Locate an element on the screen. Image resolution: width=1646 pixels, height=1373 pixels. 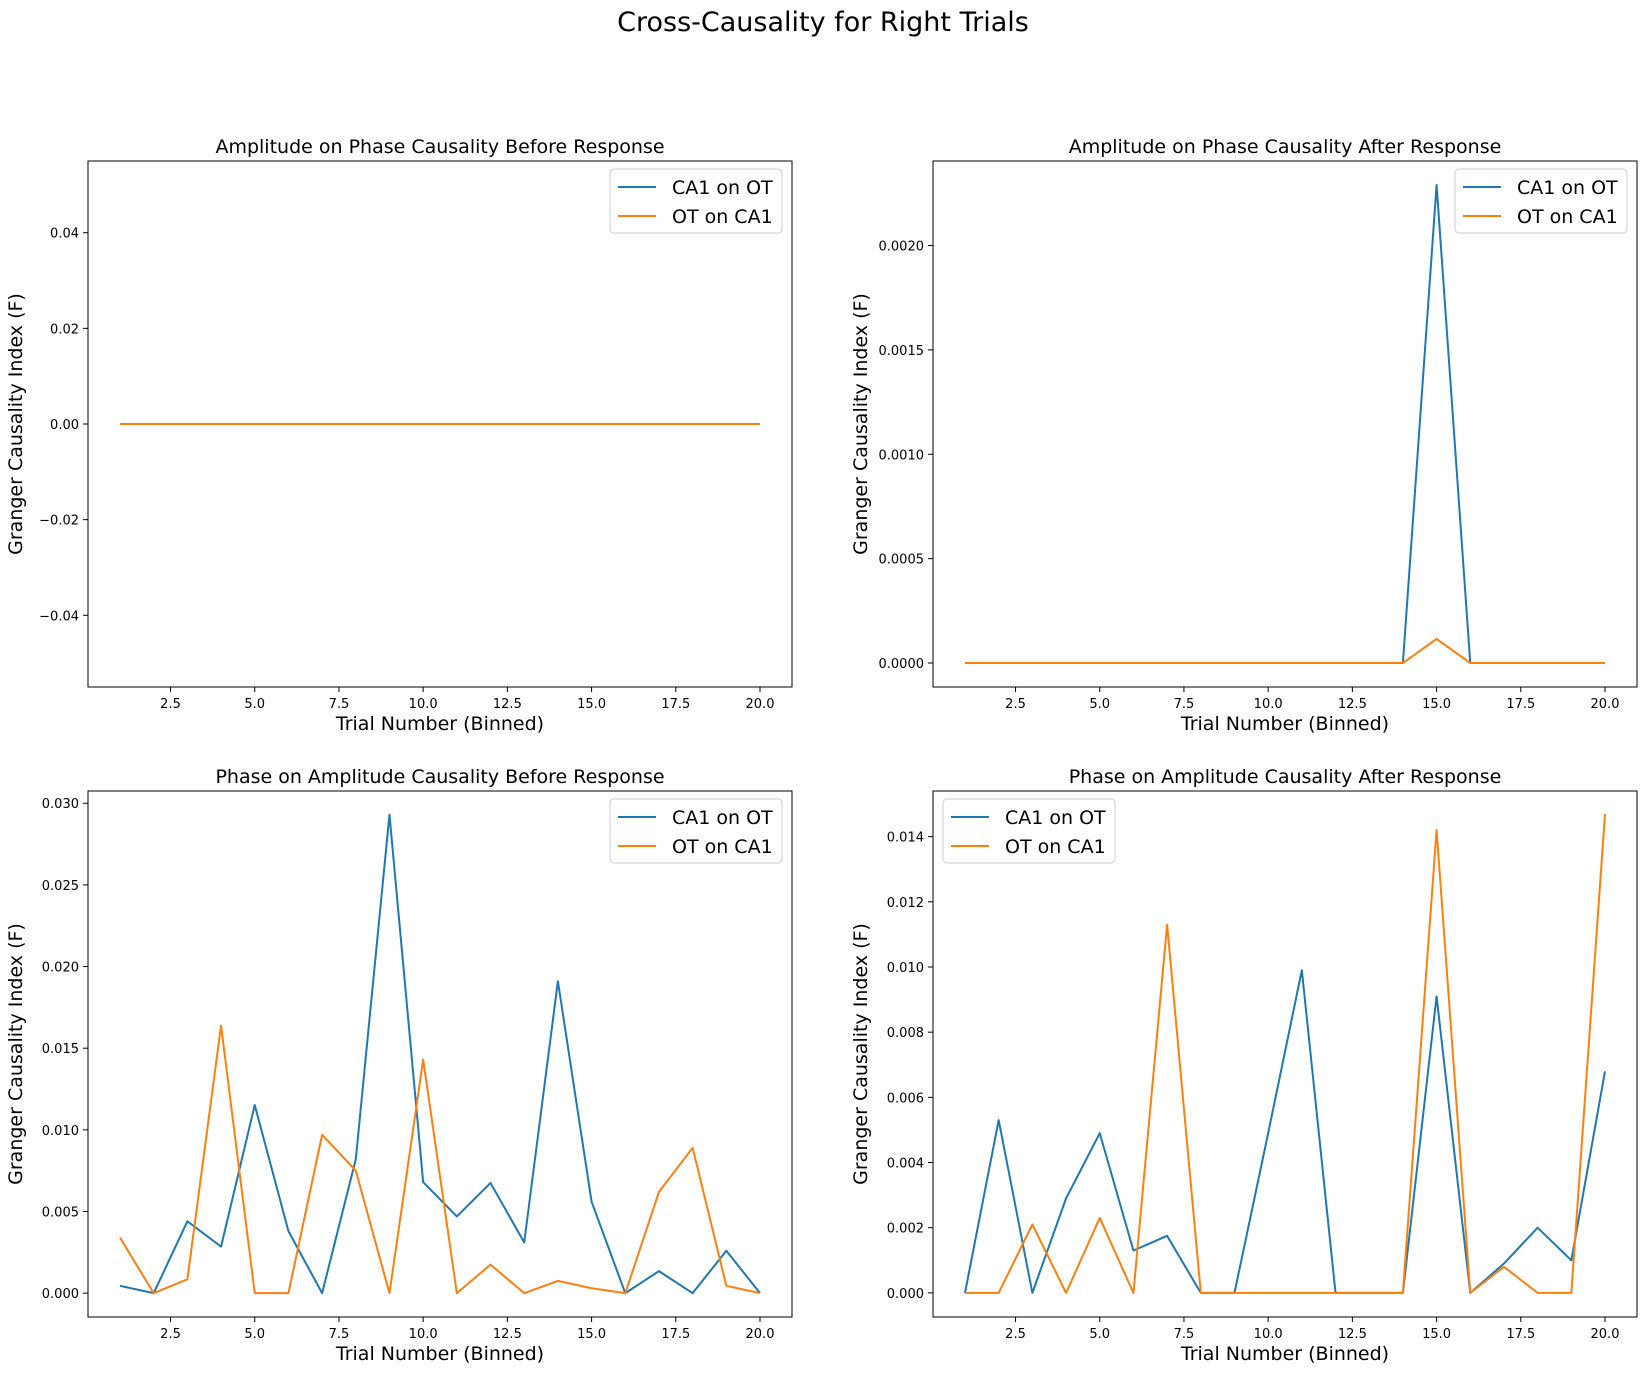
y-tick-label: 0.002 is located at coordinates (905, 1229).